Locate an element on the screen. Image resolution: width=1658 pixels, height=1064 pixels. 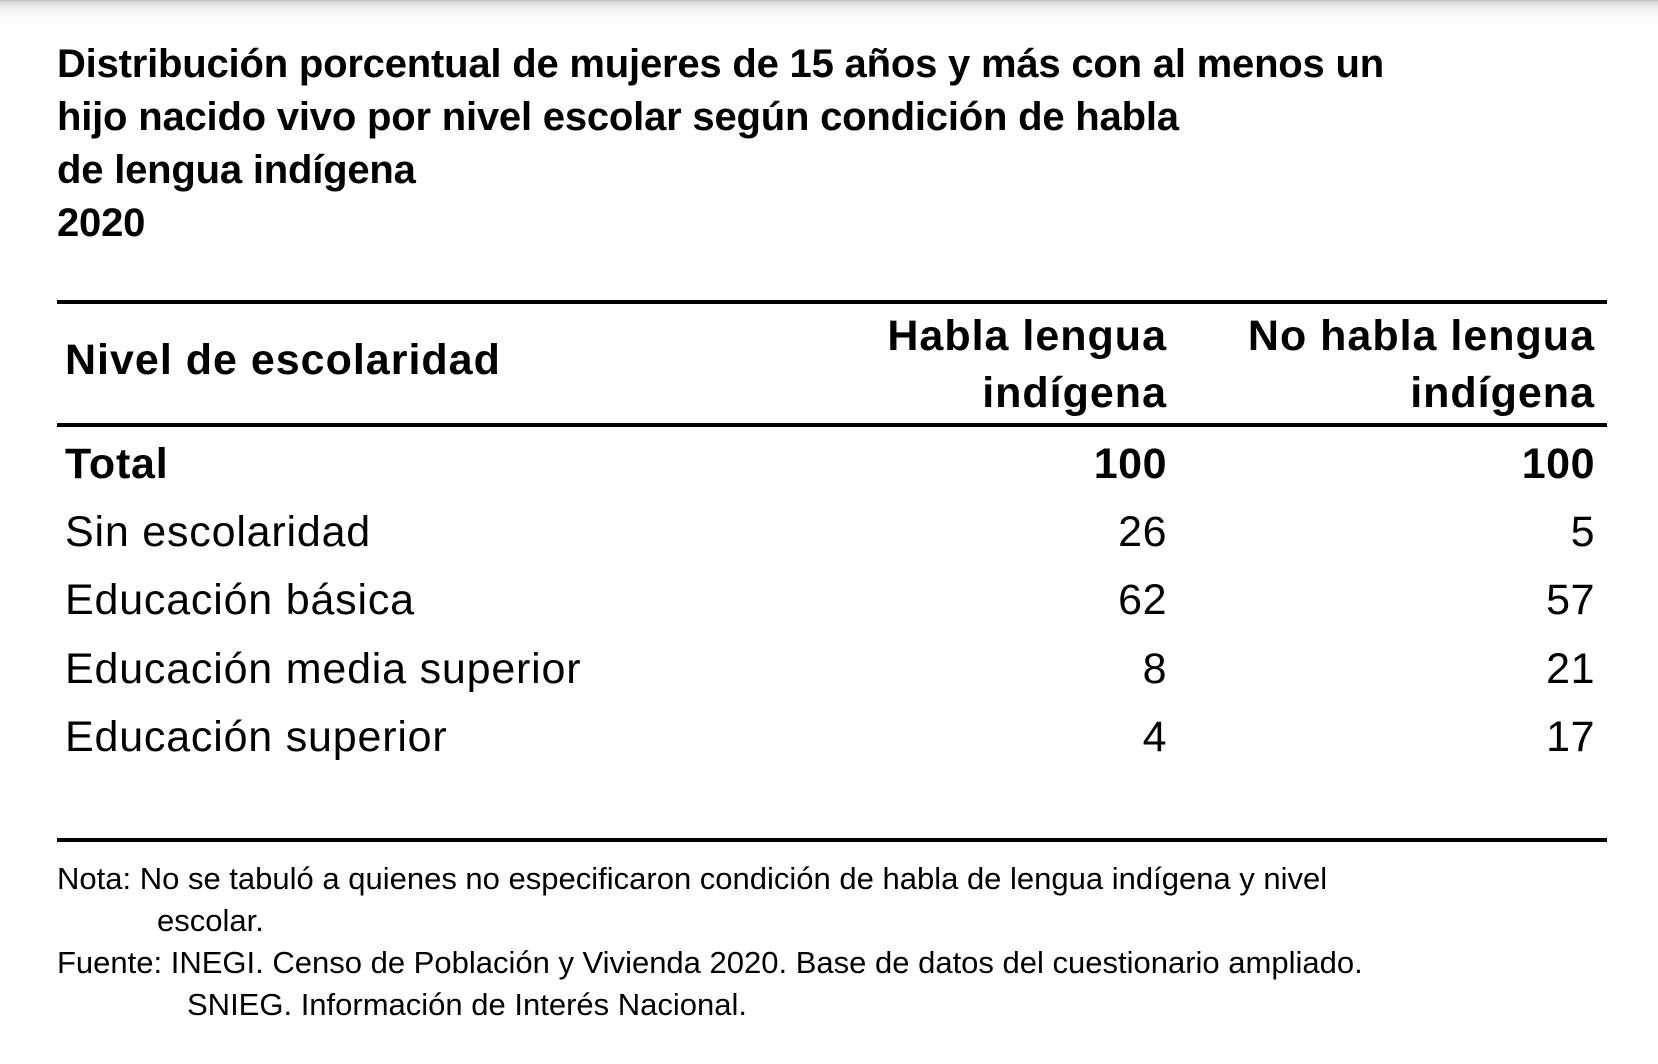
title-year: 2020 is located at coordinates (101, 223).